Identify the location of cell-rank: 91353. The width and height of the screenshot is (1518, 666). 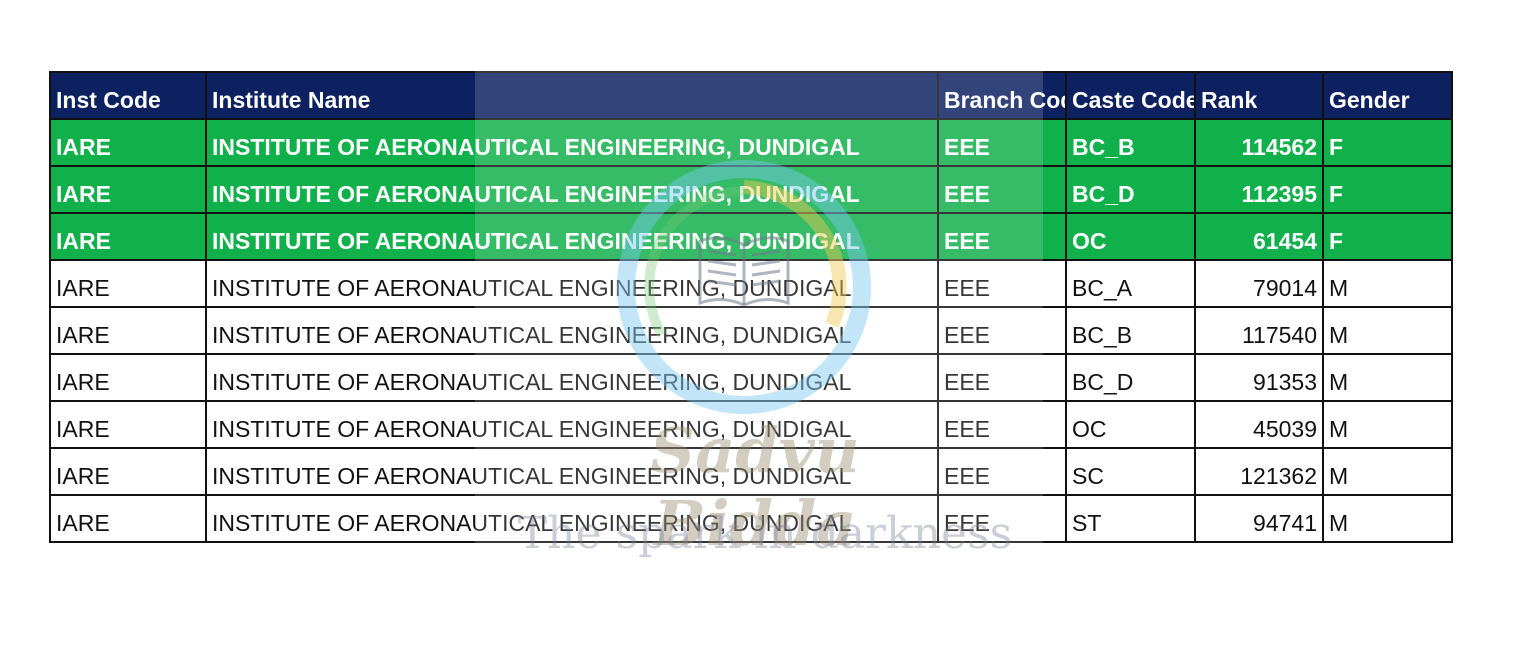
(1259, 377).